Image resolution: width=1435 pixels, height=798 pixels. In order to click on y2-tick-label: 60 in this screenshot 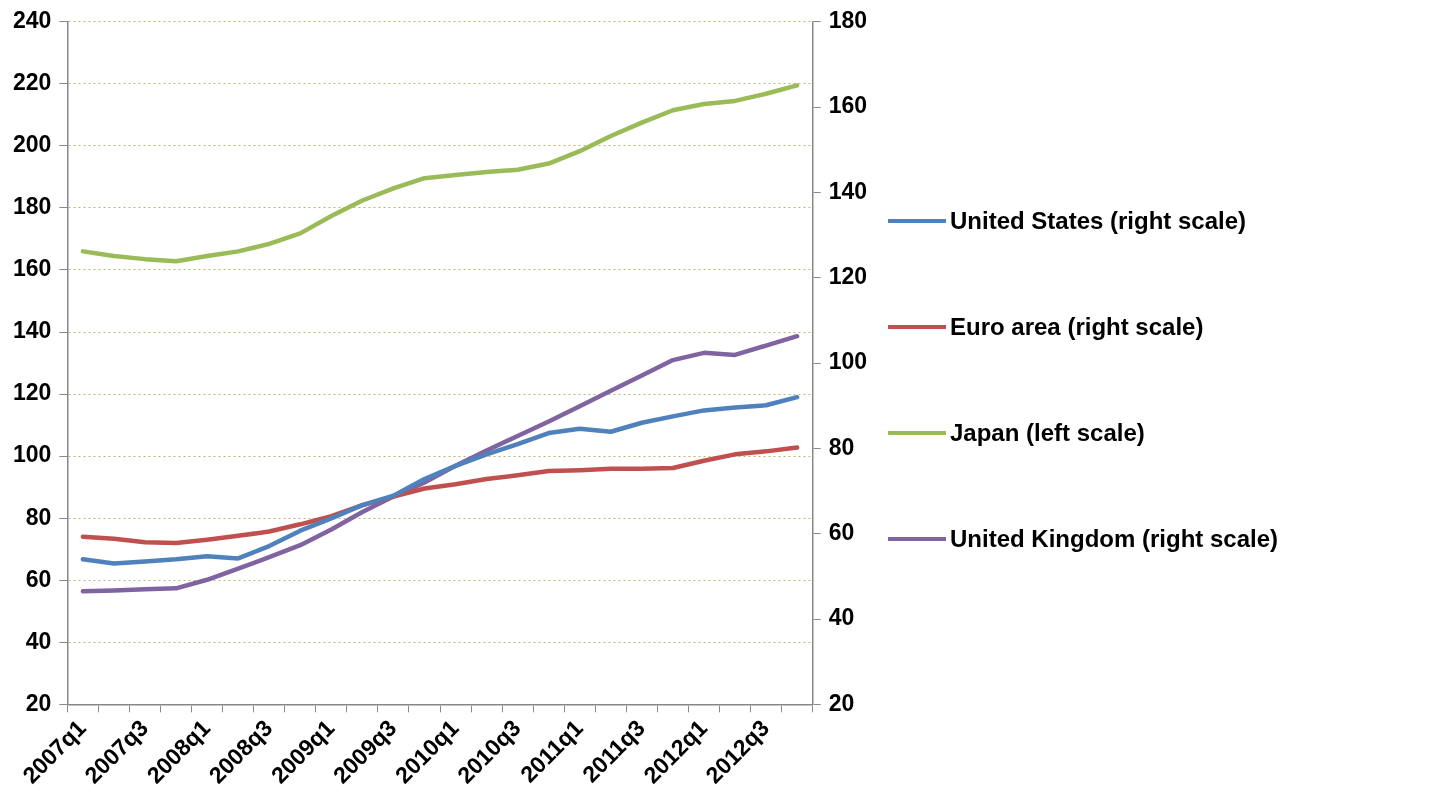, I will do `click(841, 532)`.